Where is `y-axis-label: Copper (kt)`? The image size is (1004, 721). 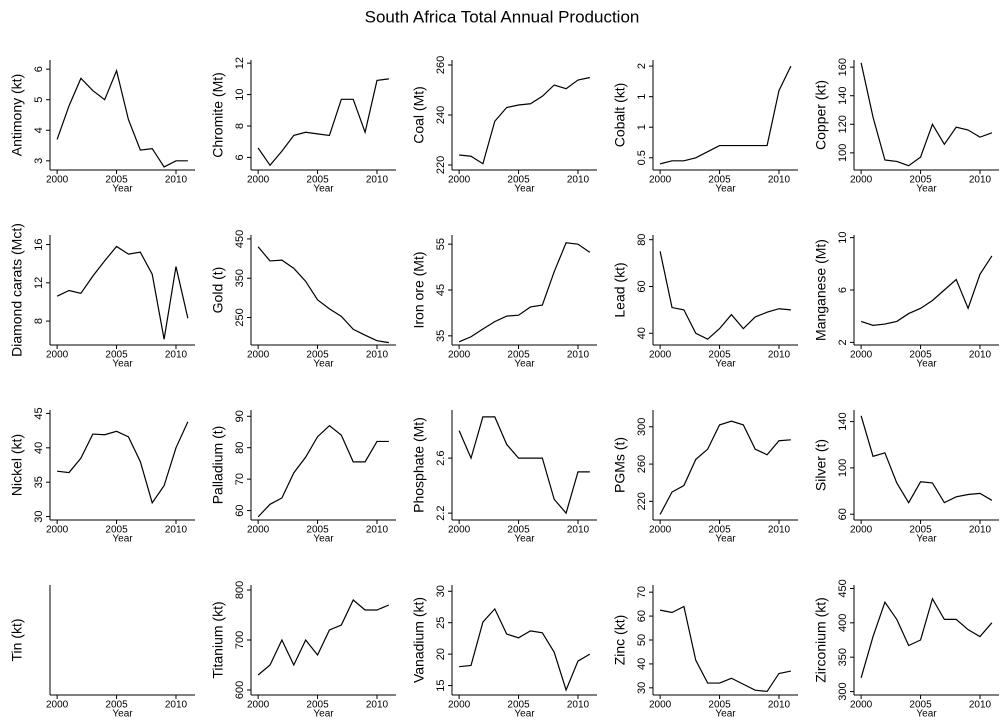
y-axis-label: Copper (kt) is located at coordinates (821, 115).